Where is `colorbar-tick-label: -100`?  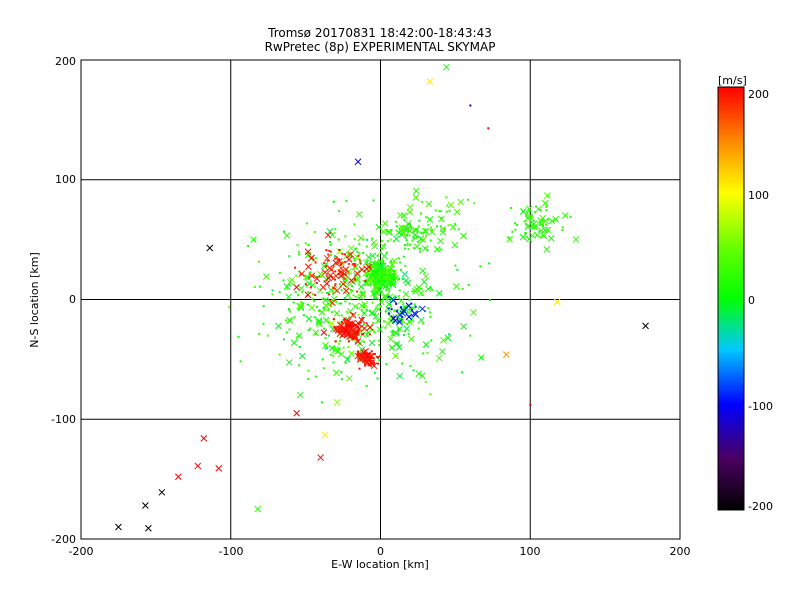
colorbar-tick-label: -100 is located at coordinates (760, 406).